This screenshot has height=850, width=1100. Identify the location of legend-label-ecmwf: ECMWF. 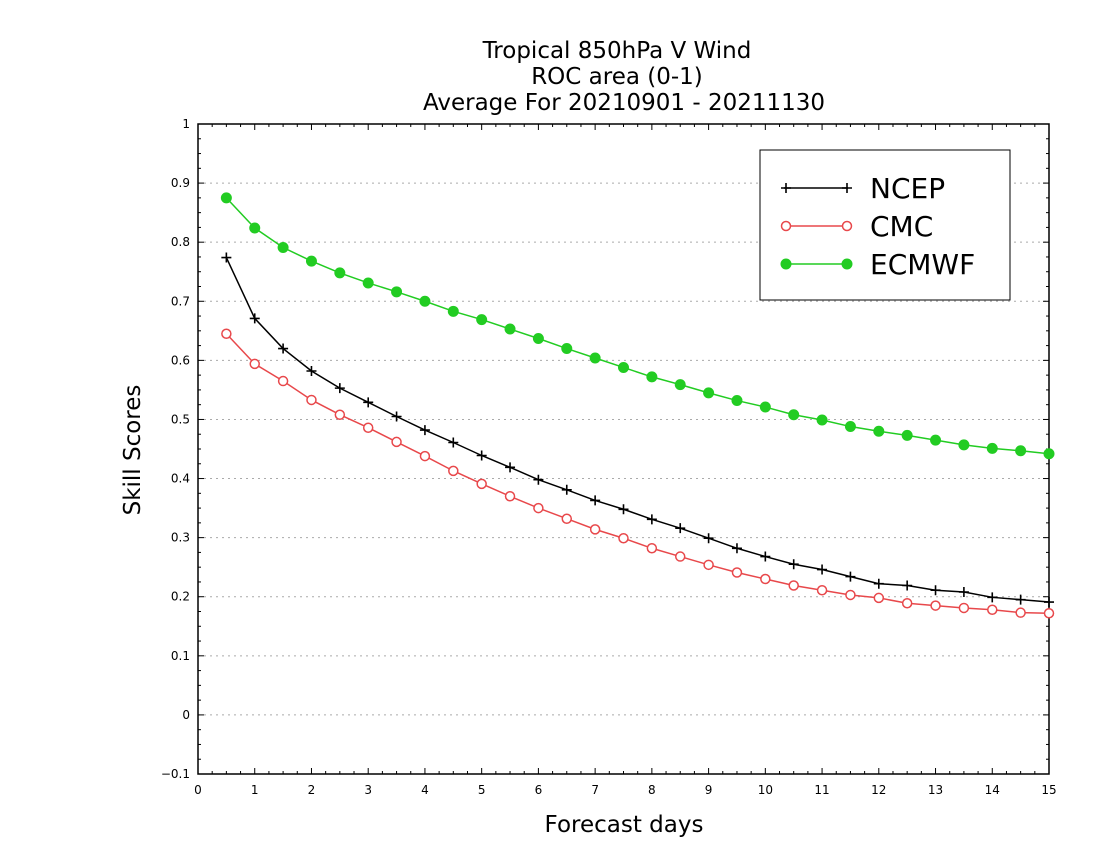
(922, 264).